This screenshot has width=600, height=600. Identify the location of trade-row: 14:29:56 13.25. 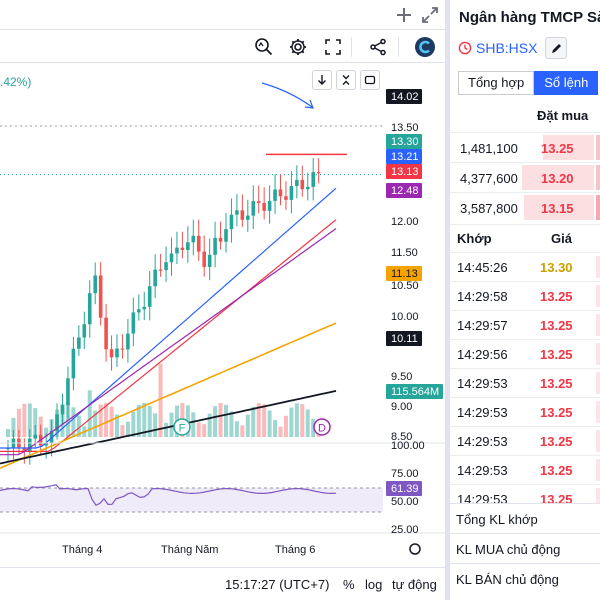
(525, 353).